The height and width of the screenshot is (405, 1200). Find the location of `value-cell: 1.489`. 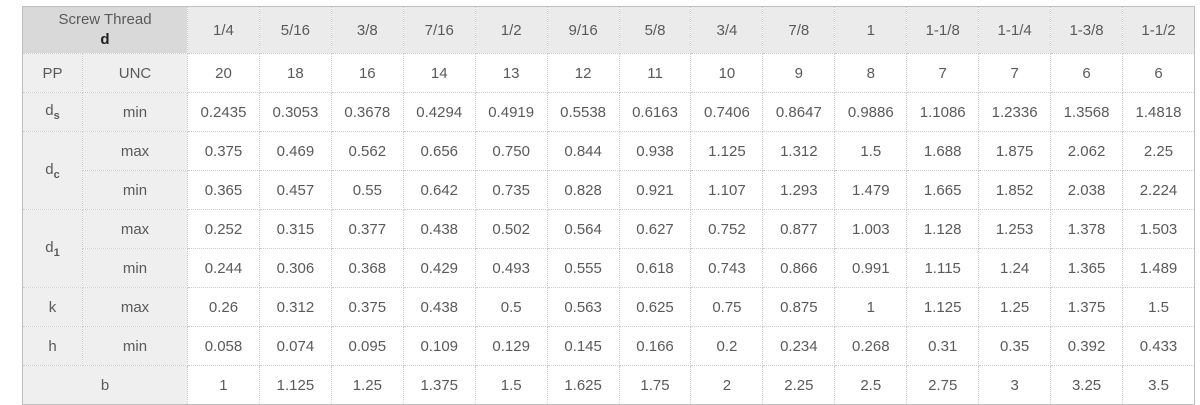

value-cell: 1.489 is located at coordinates (1158, 268).